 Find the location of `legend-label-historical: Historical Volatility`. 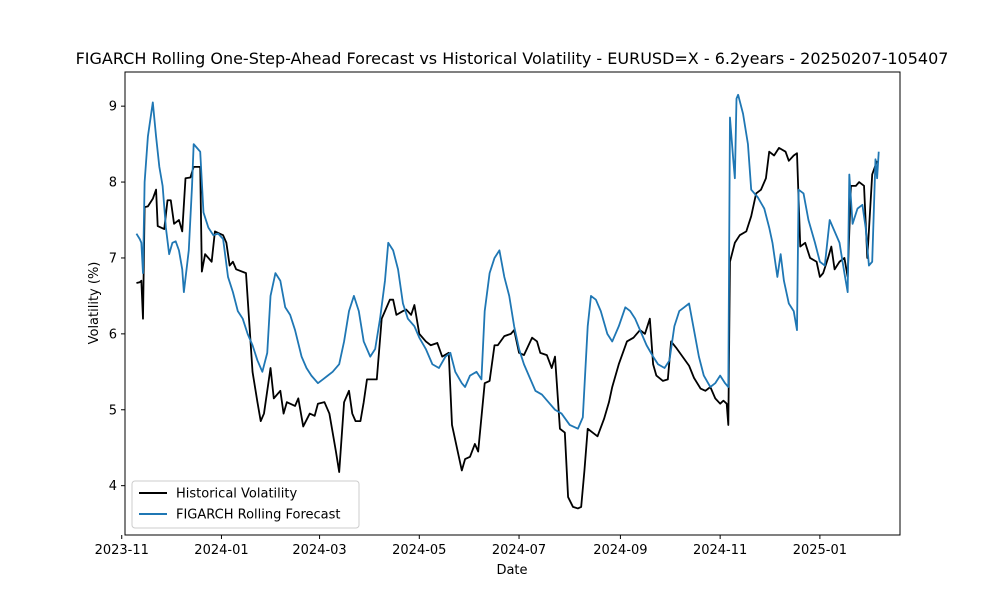

legend-label-historical: Historical Volatility is located at coordinates (236, 494).